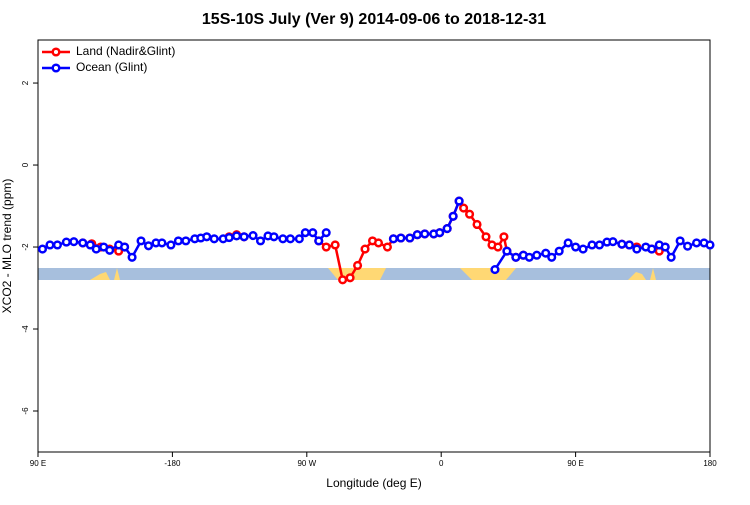 Image resolution: width=750 pixels, height=505 pixels. What do you see at coordinates (125, 51) in the screenshot?
I see `legend-label: Land (Nadir&Glint)` at bounding box center [125, 51].